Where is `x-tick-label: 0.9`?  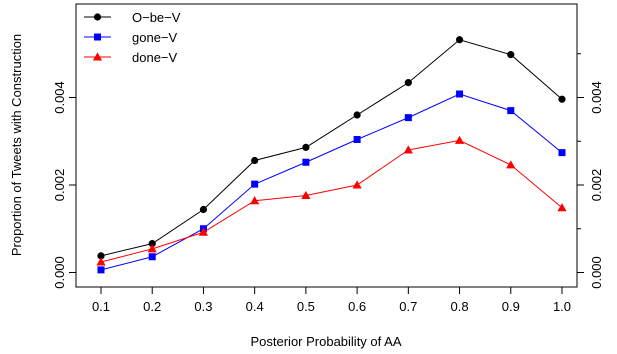
x-tick-label: 0.9 is located at coordinates (511, 306).